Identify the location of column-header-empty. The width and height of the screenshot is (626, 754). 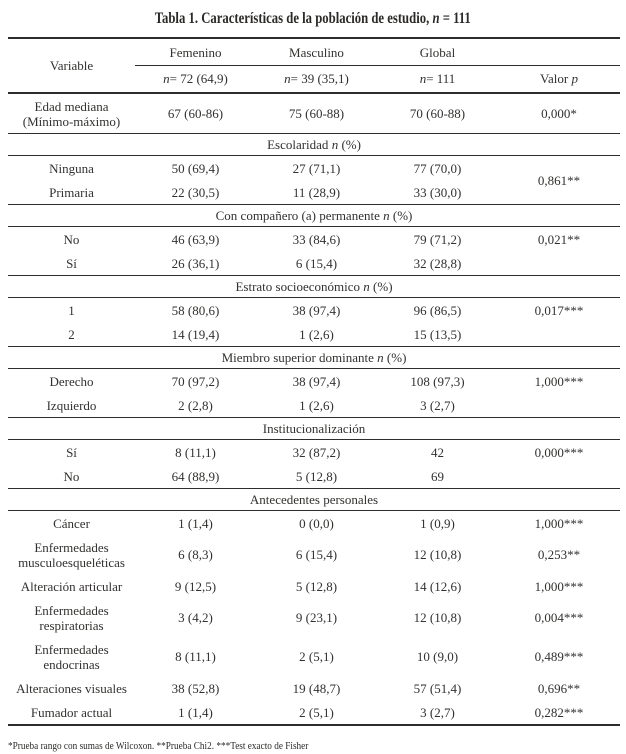
(559, 52).